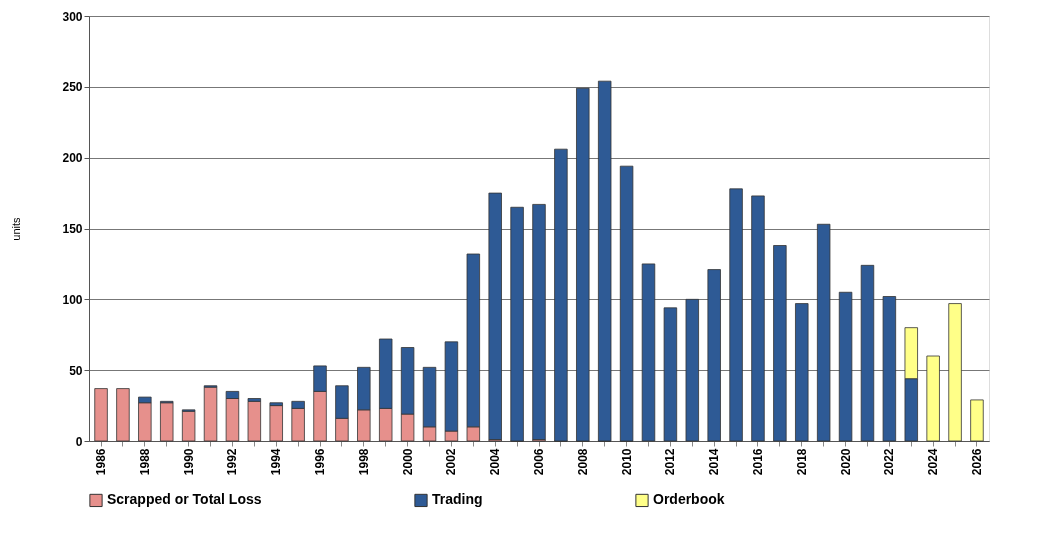  What do you see at coordinates (457, 499) in the screenshot?
I see `legend-label: Trading` at bounding box center [457, 499].